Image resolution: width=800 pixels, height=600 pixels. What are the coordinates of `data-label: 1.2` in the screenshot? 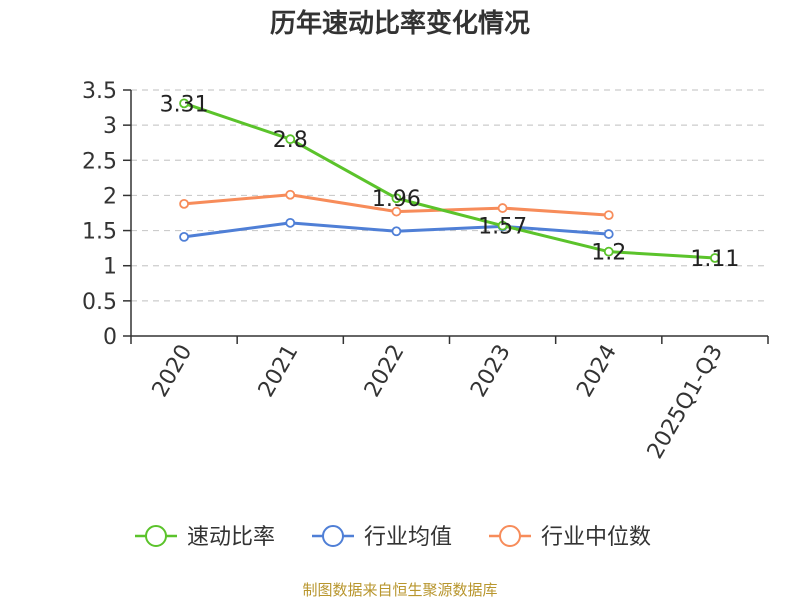 It's located at (608, 253).